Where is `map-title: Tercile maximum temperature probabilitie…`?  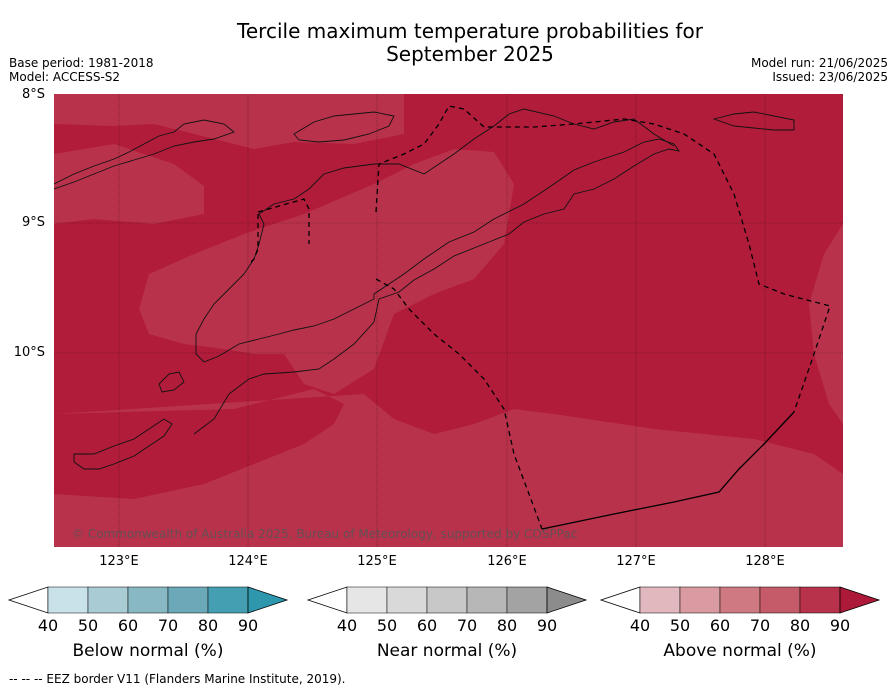 map-title: Tercile maximum temperature probabilitie… is located at coordinates (470, 43).